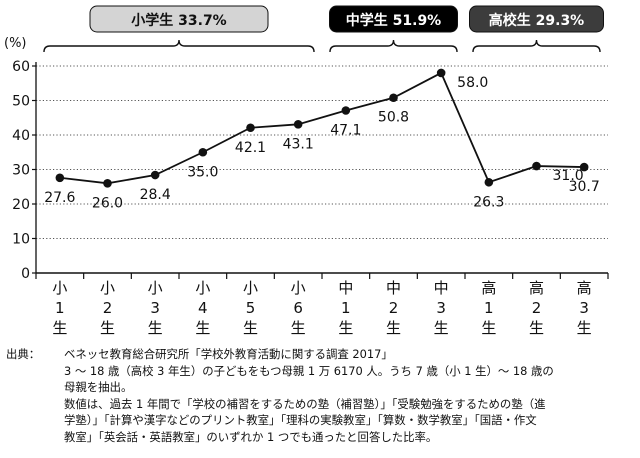 The image size is (640, 458). What do you see at coordinates (21, 67) in the screenshot?
I see `y-tick-label: 60` at bounding box center [21, 67].